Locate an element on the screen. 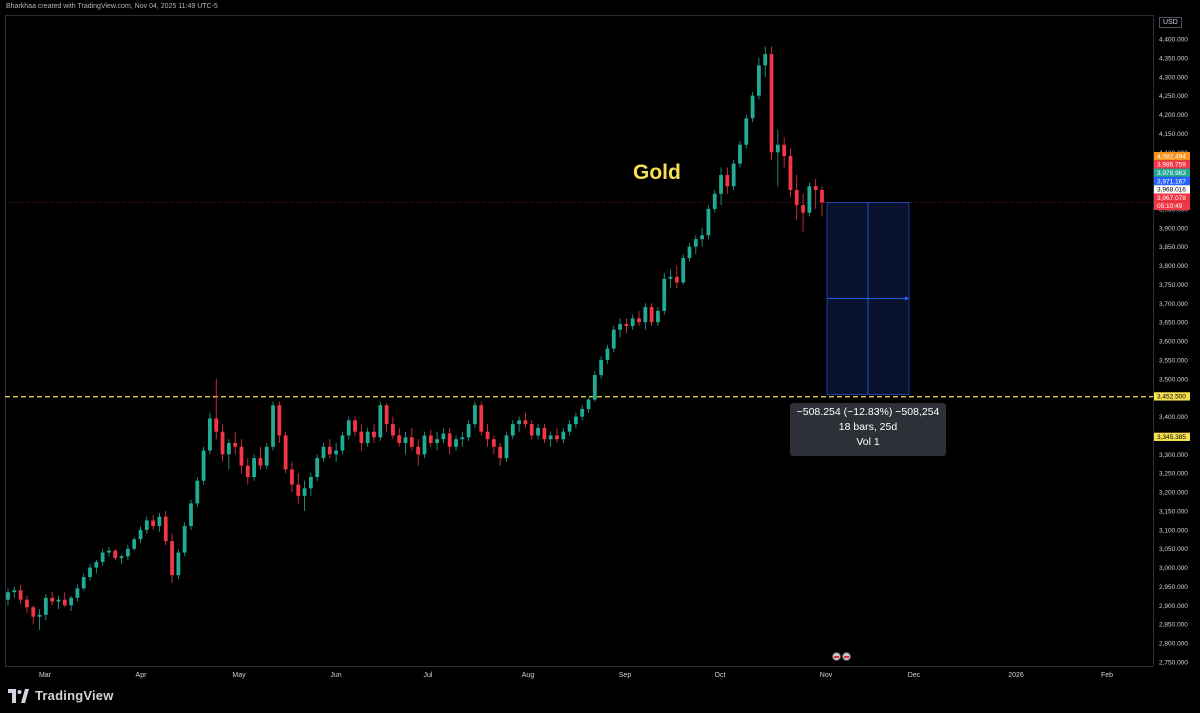 The height and width of the screenshot is (713, 1200). y-tick-label: 4,300.000 is located at coordinates (1173, 77).